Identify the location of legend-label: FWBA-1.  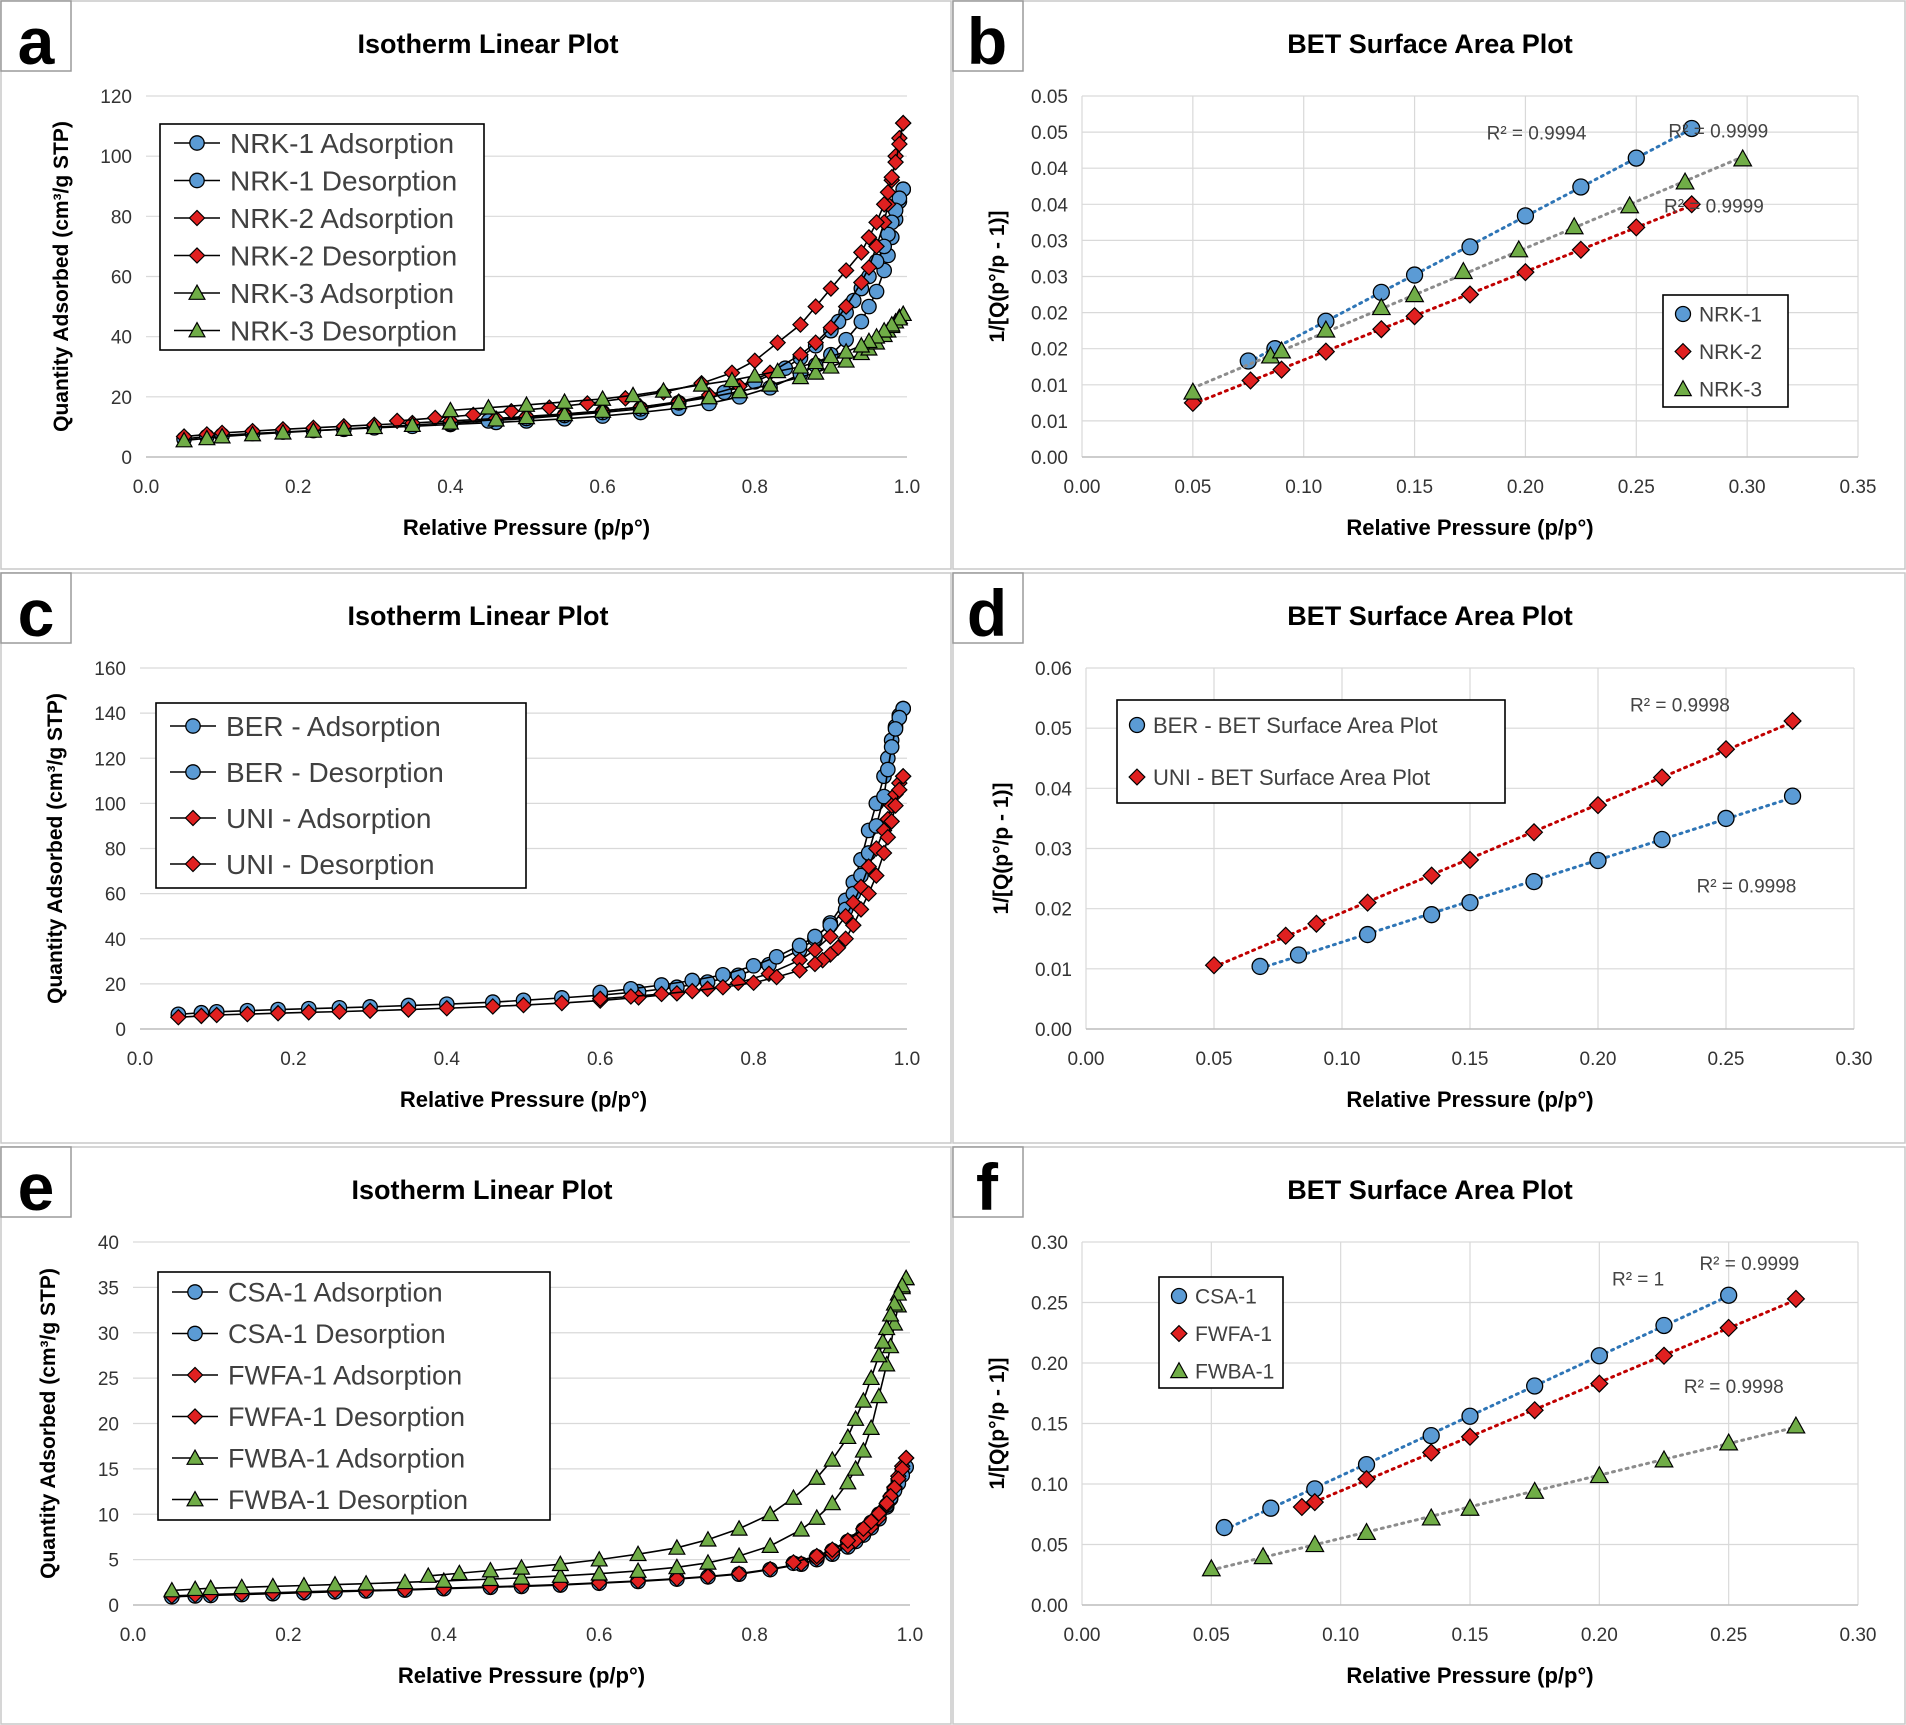
(1234, 1372).